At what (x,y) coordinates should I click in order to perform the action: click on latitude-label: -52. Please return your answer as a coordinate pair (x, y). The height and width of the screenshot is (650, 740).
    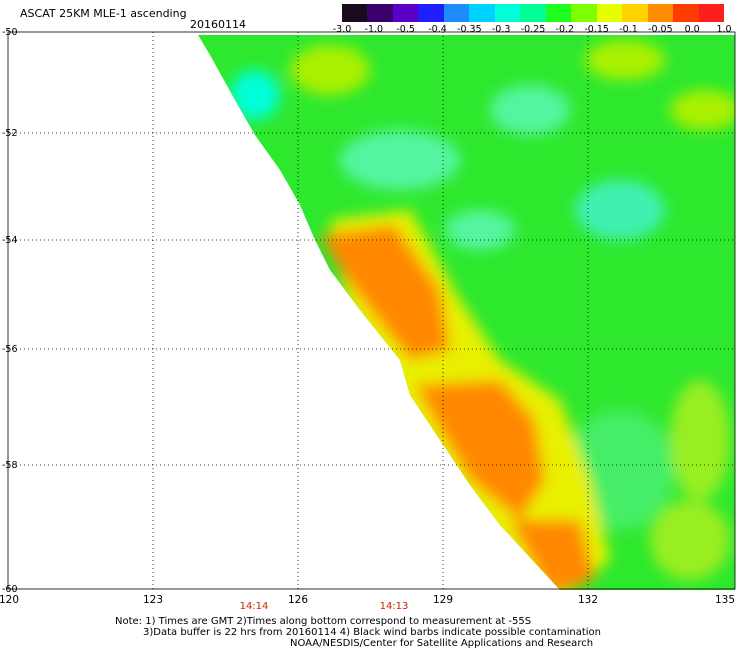
    Looking at the image, I should click on (10, 133).